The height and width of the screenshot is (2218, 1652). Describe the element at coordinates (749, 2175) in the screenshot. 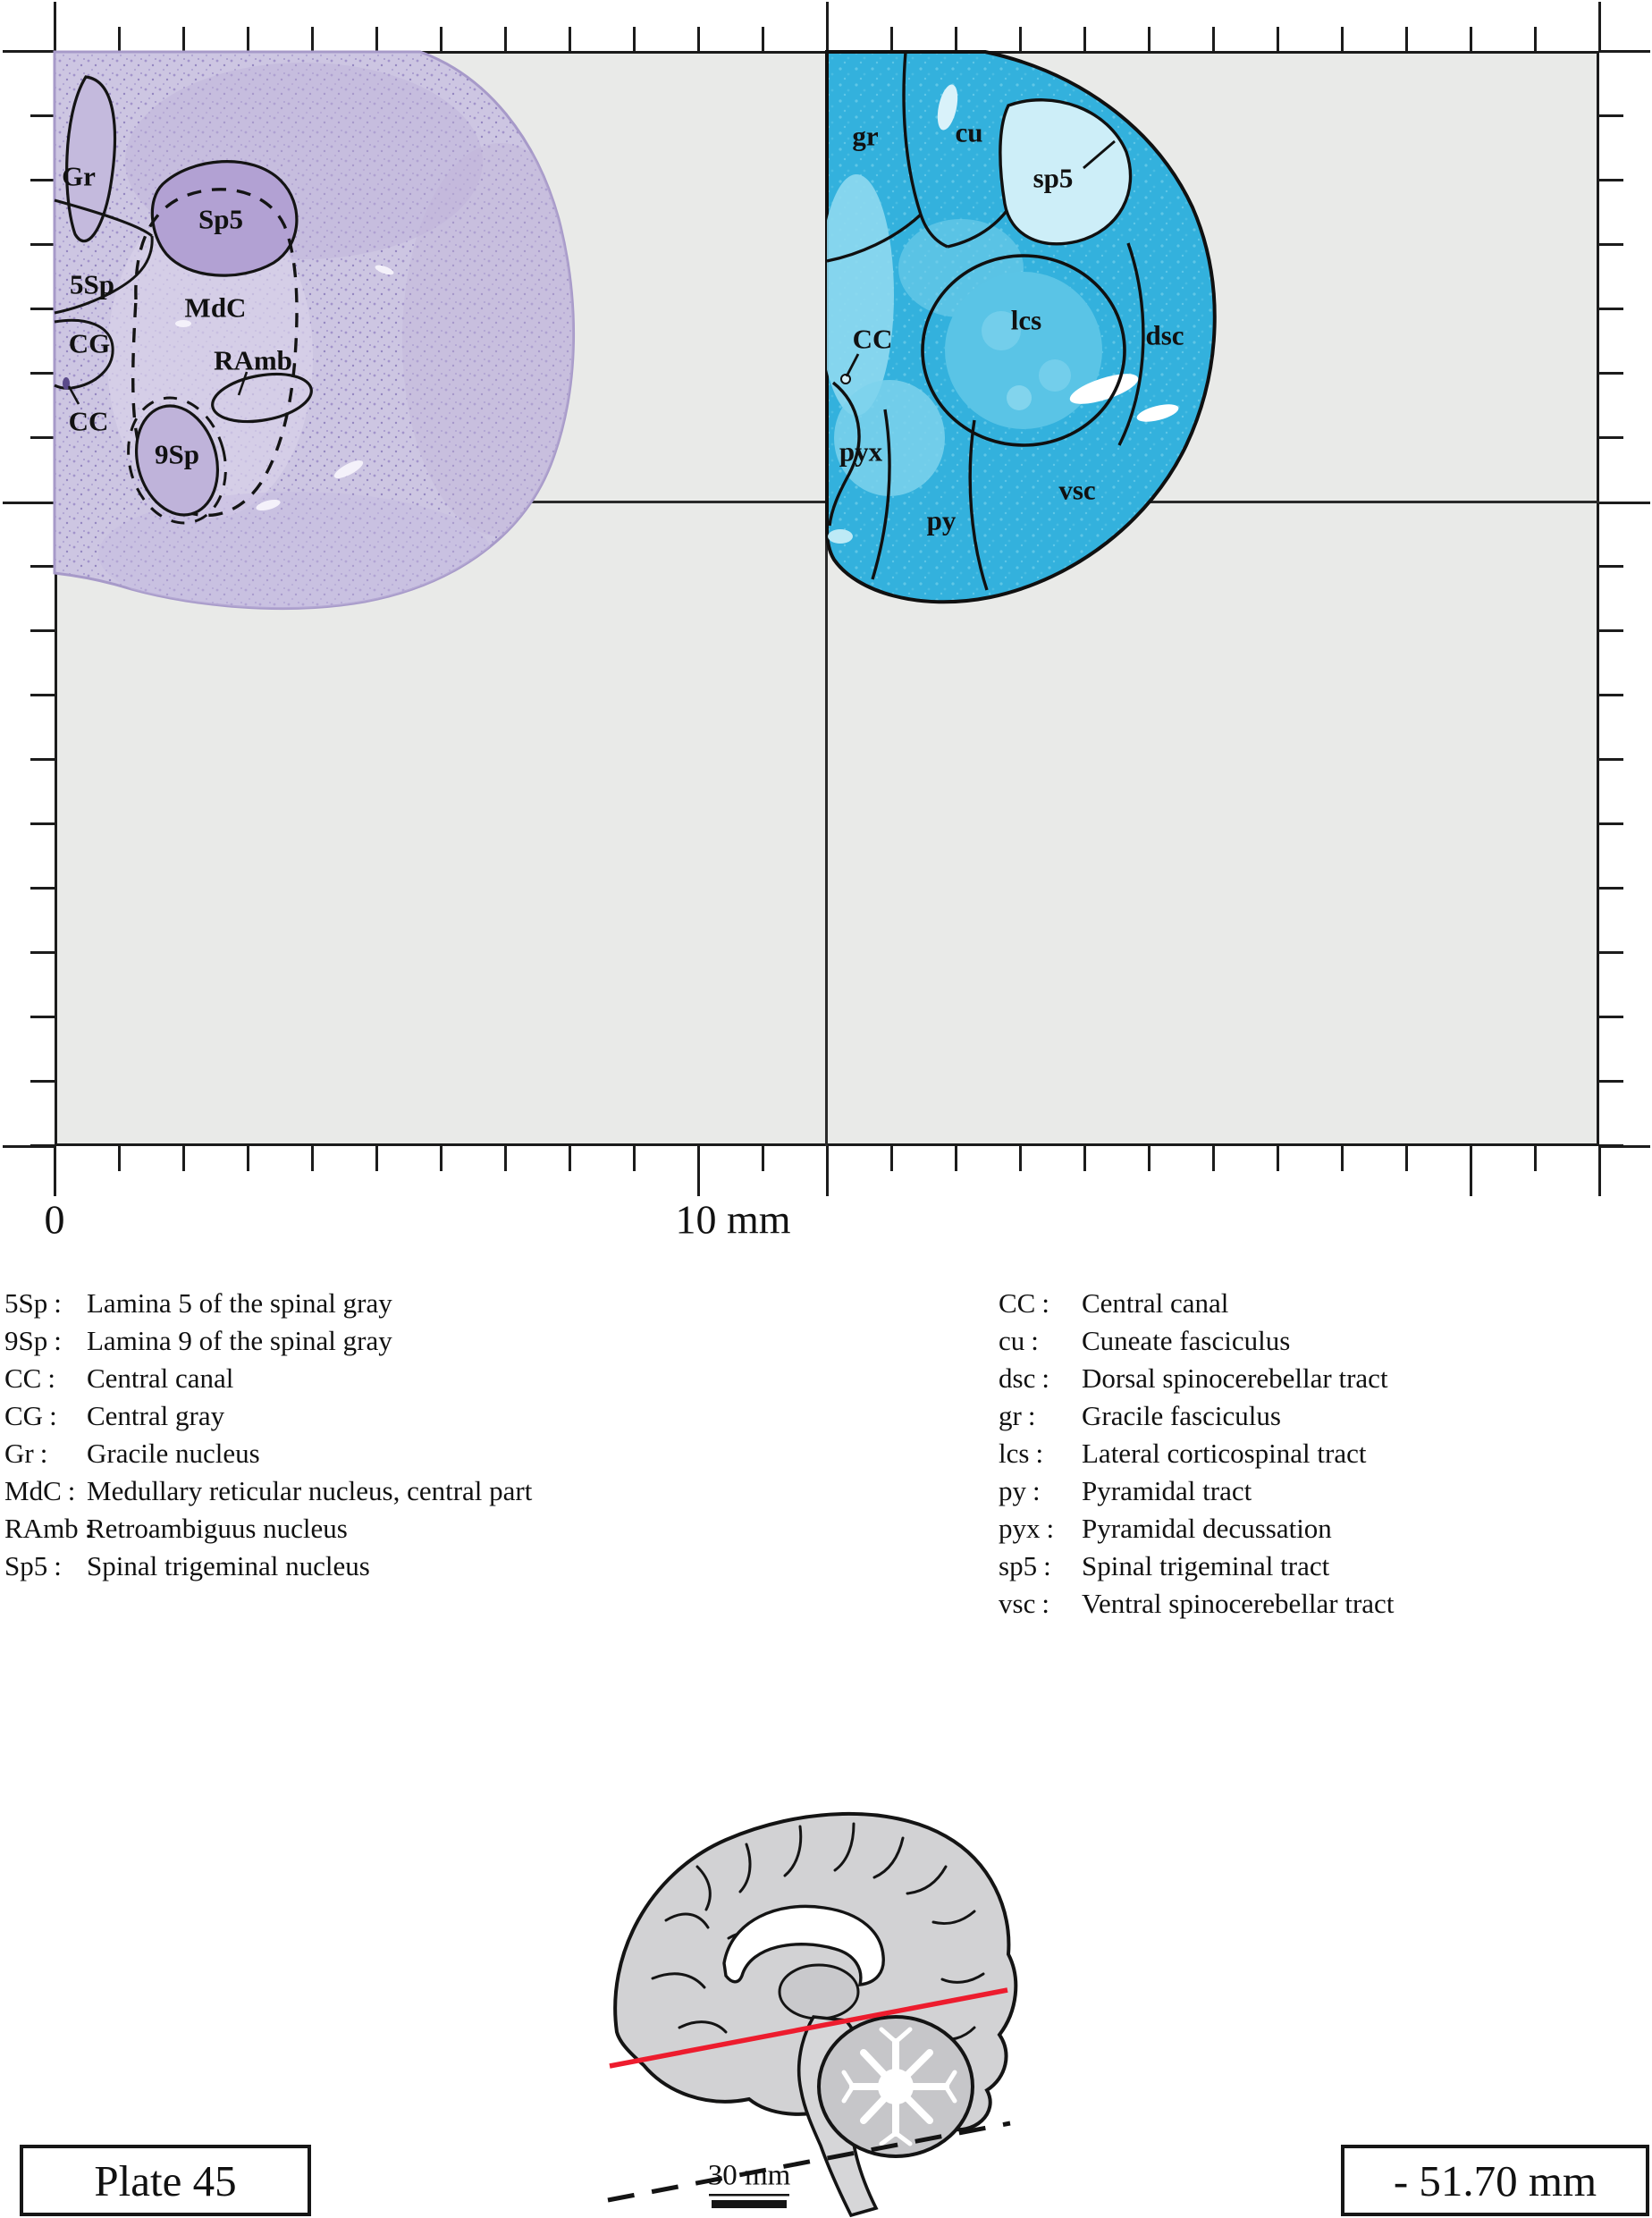

I see `inset-scale-label: 30 mm` at that location.